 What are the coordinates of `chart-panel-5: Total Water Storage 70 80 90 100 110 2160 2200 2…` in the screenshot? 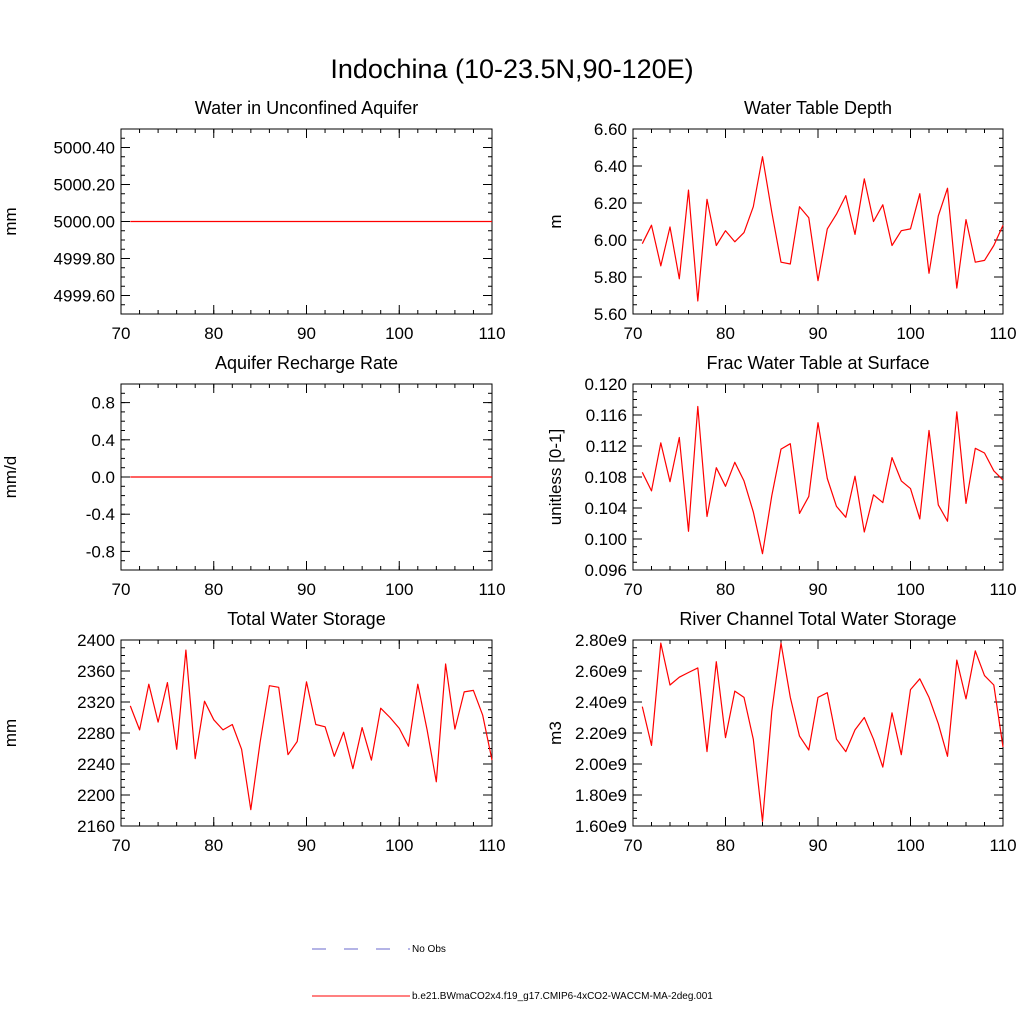 It's located at (253, 732).